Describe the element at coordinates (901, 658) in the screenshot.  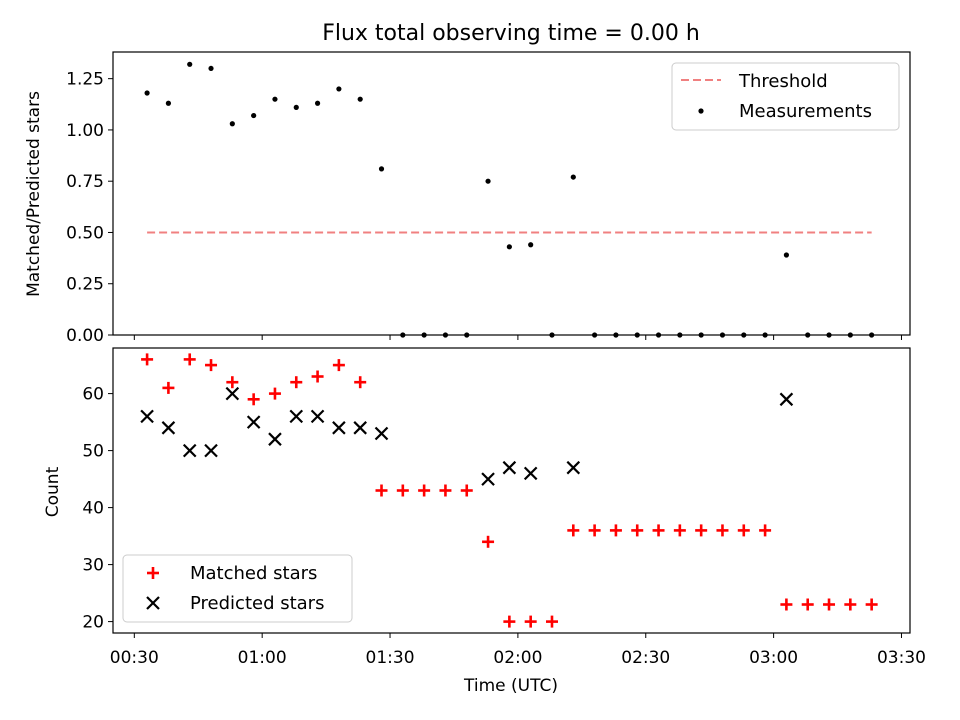
I see `x-tick-label: 03:30` at that location.